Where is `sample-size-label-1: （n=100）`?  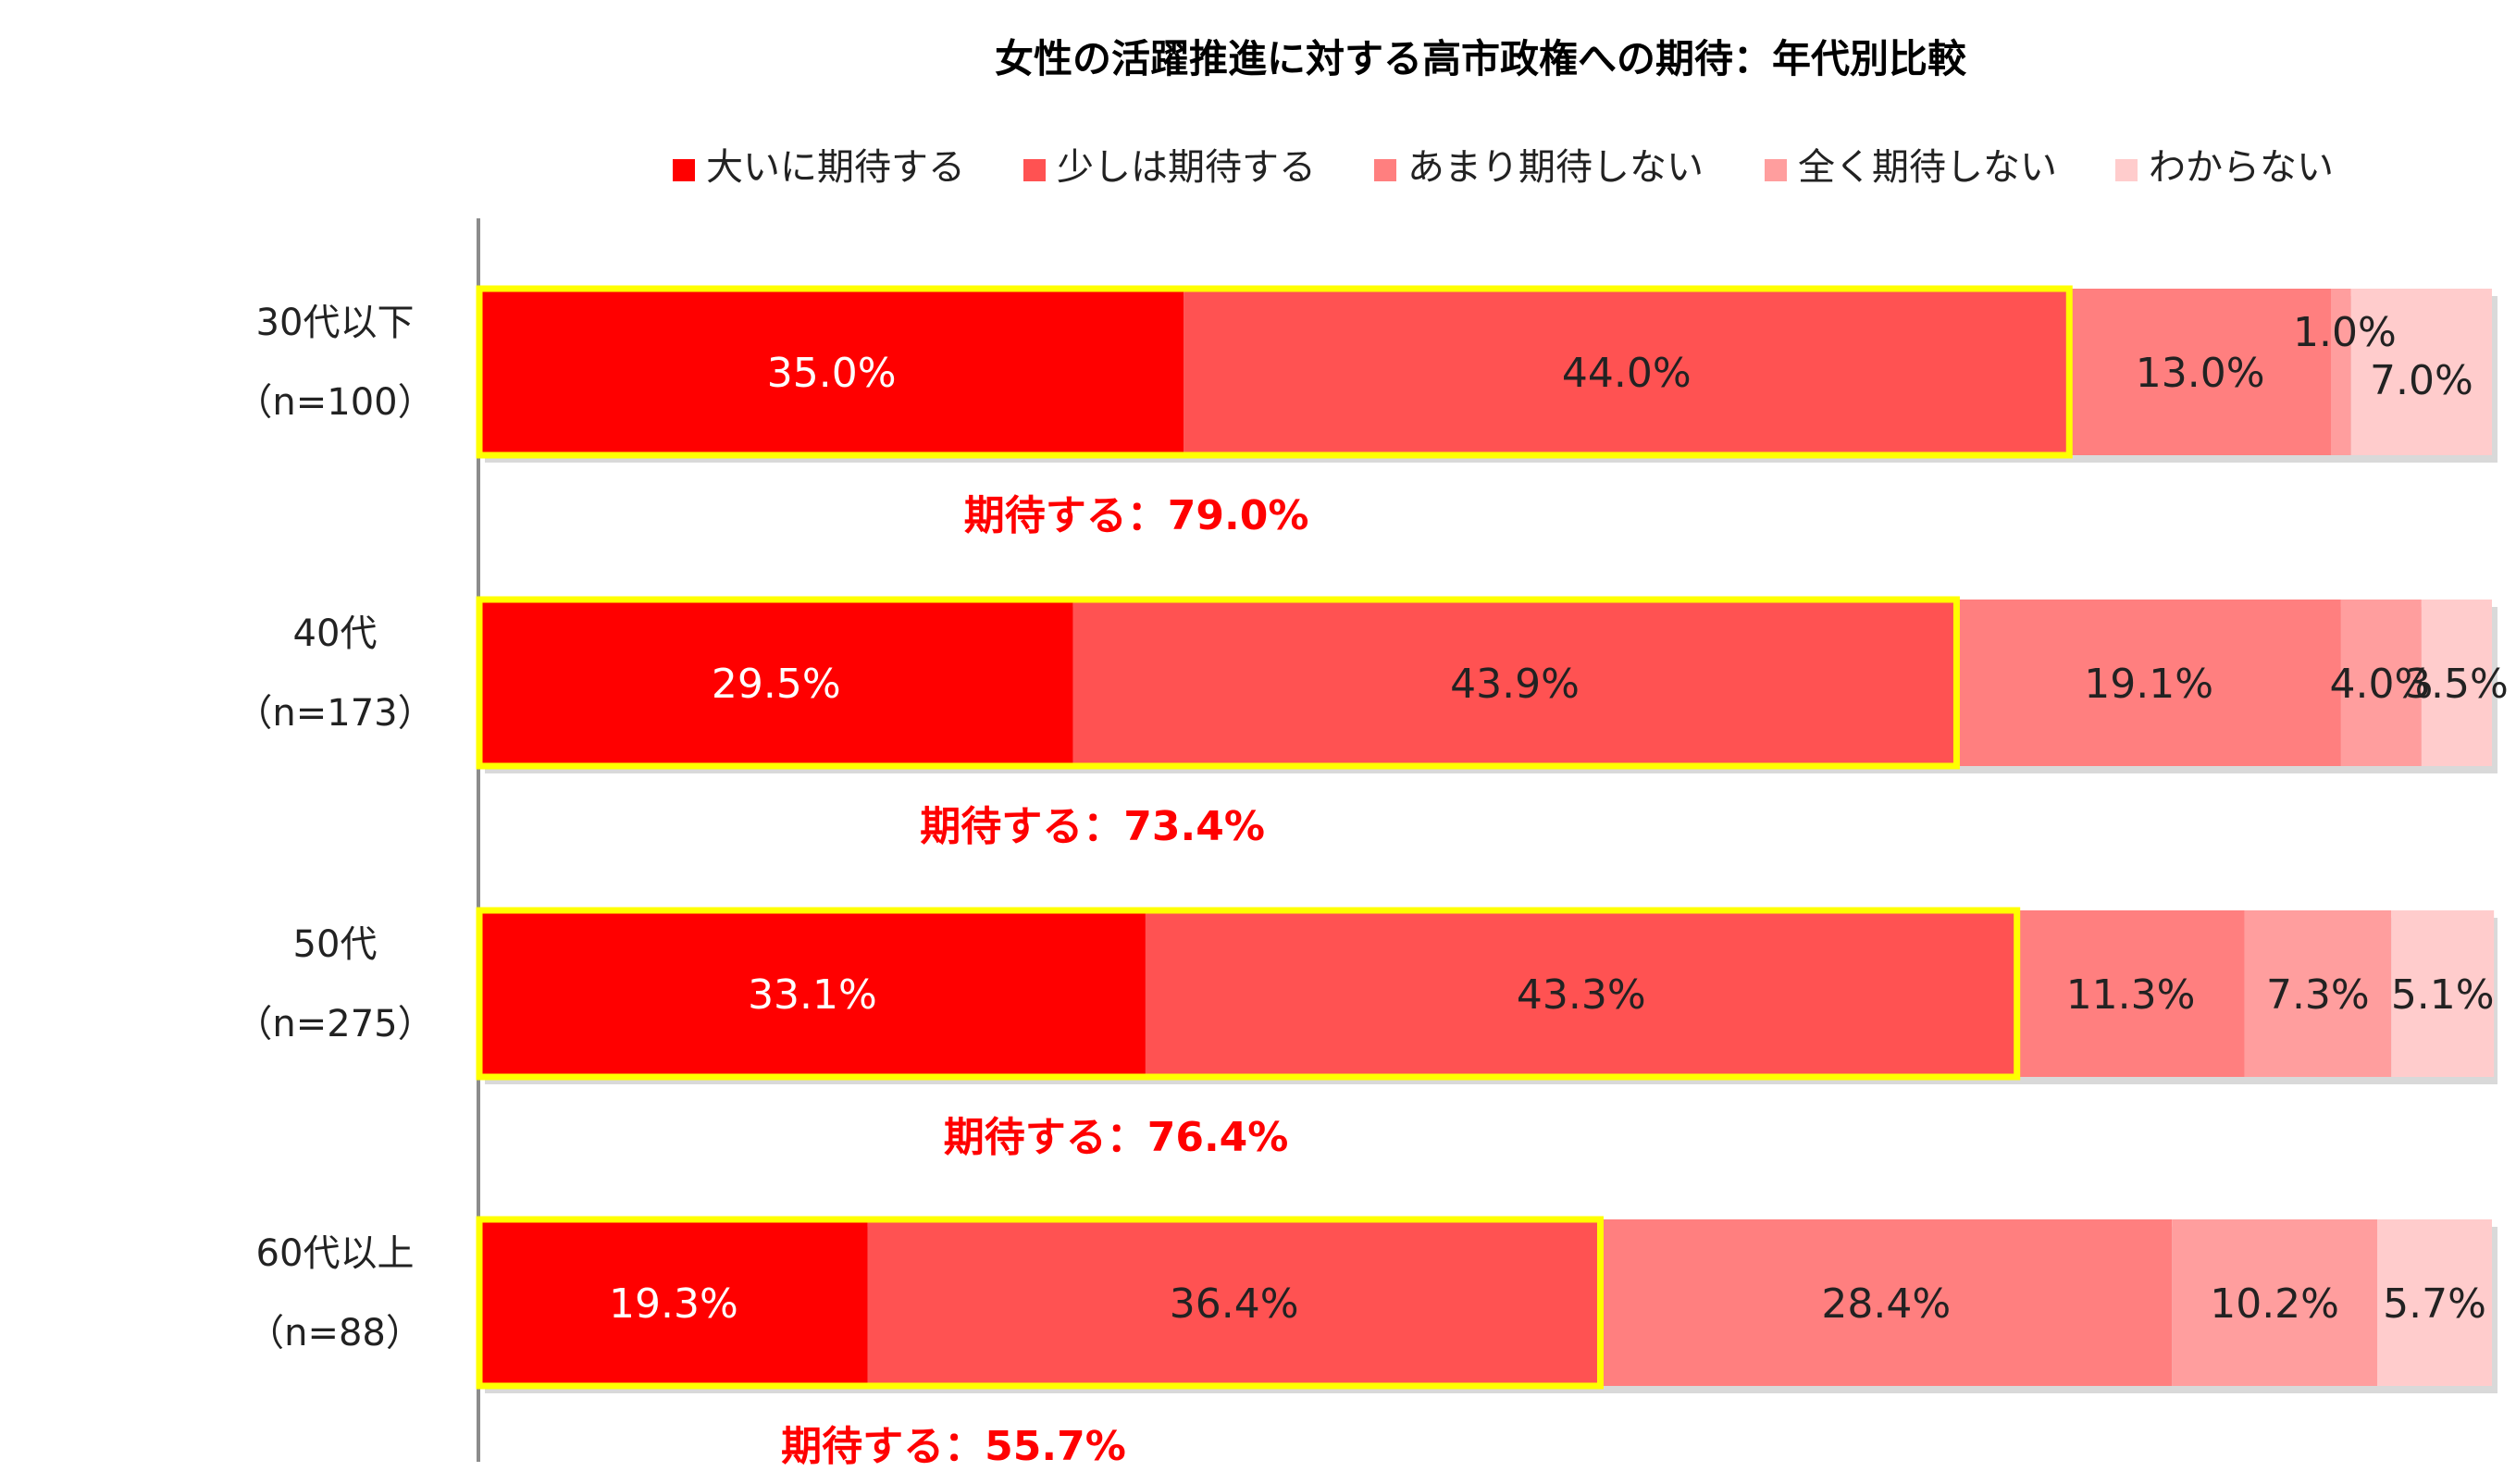
sample-size-label-1: （n=100） is located at coordinates (334, 402).